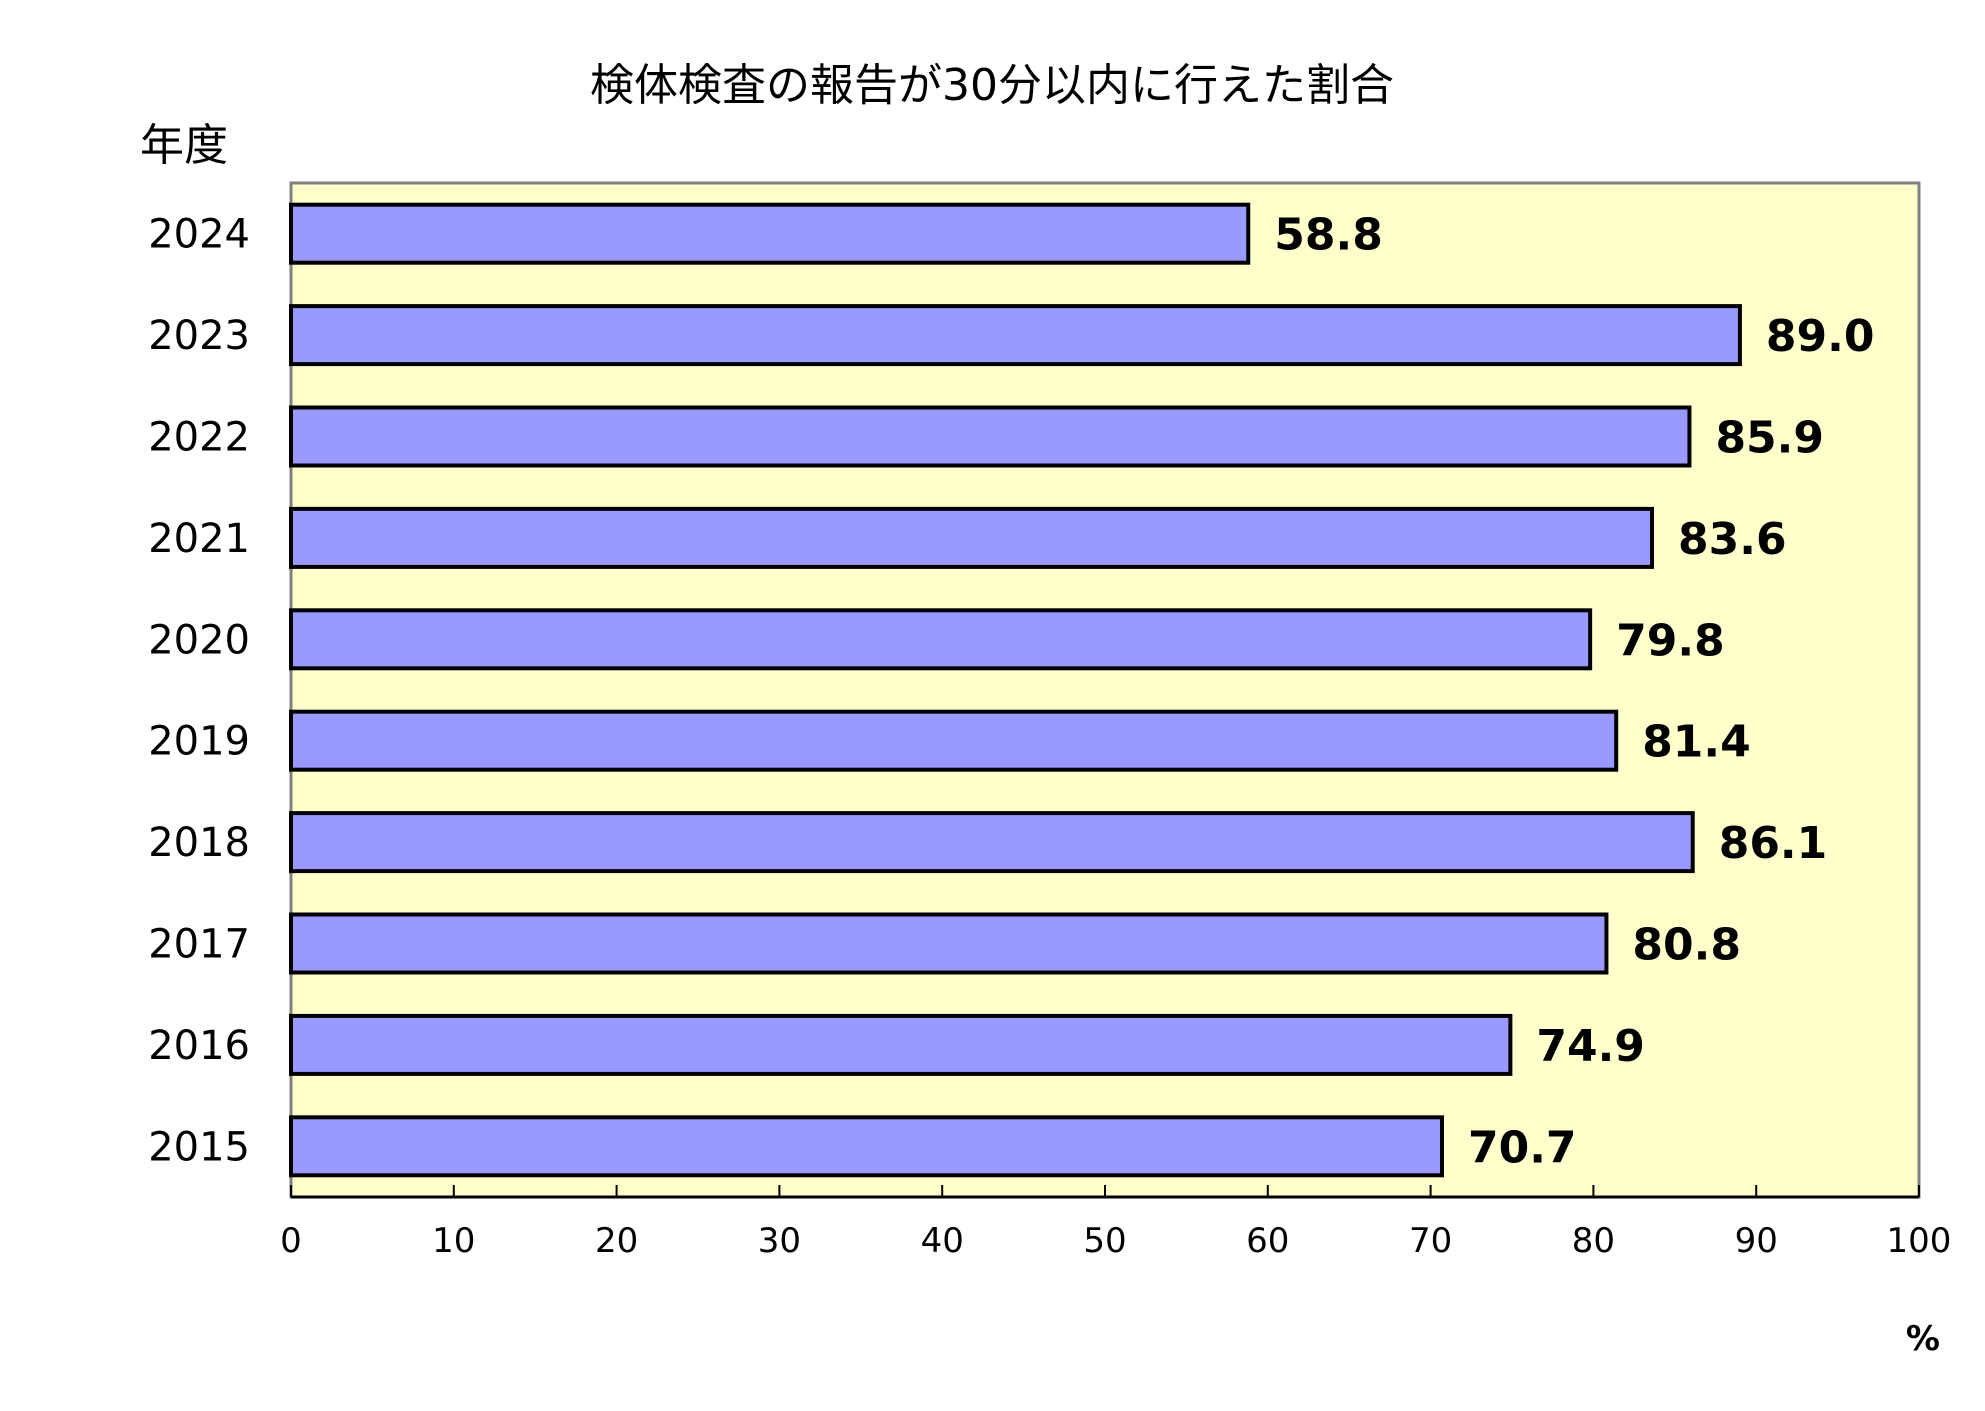 This screenshot has width=1985, height=1411. What do you see at coordinates (199, 336) in the screenshot?
I see `category-label: 2023` at bounding box center [199, 336].